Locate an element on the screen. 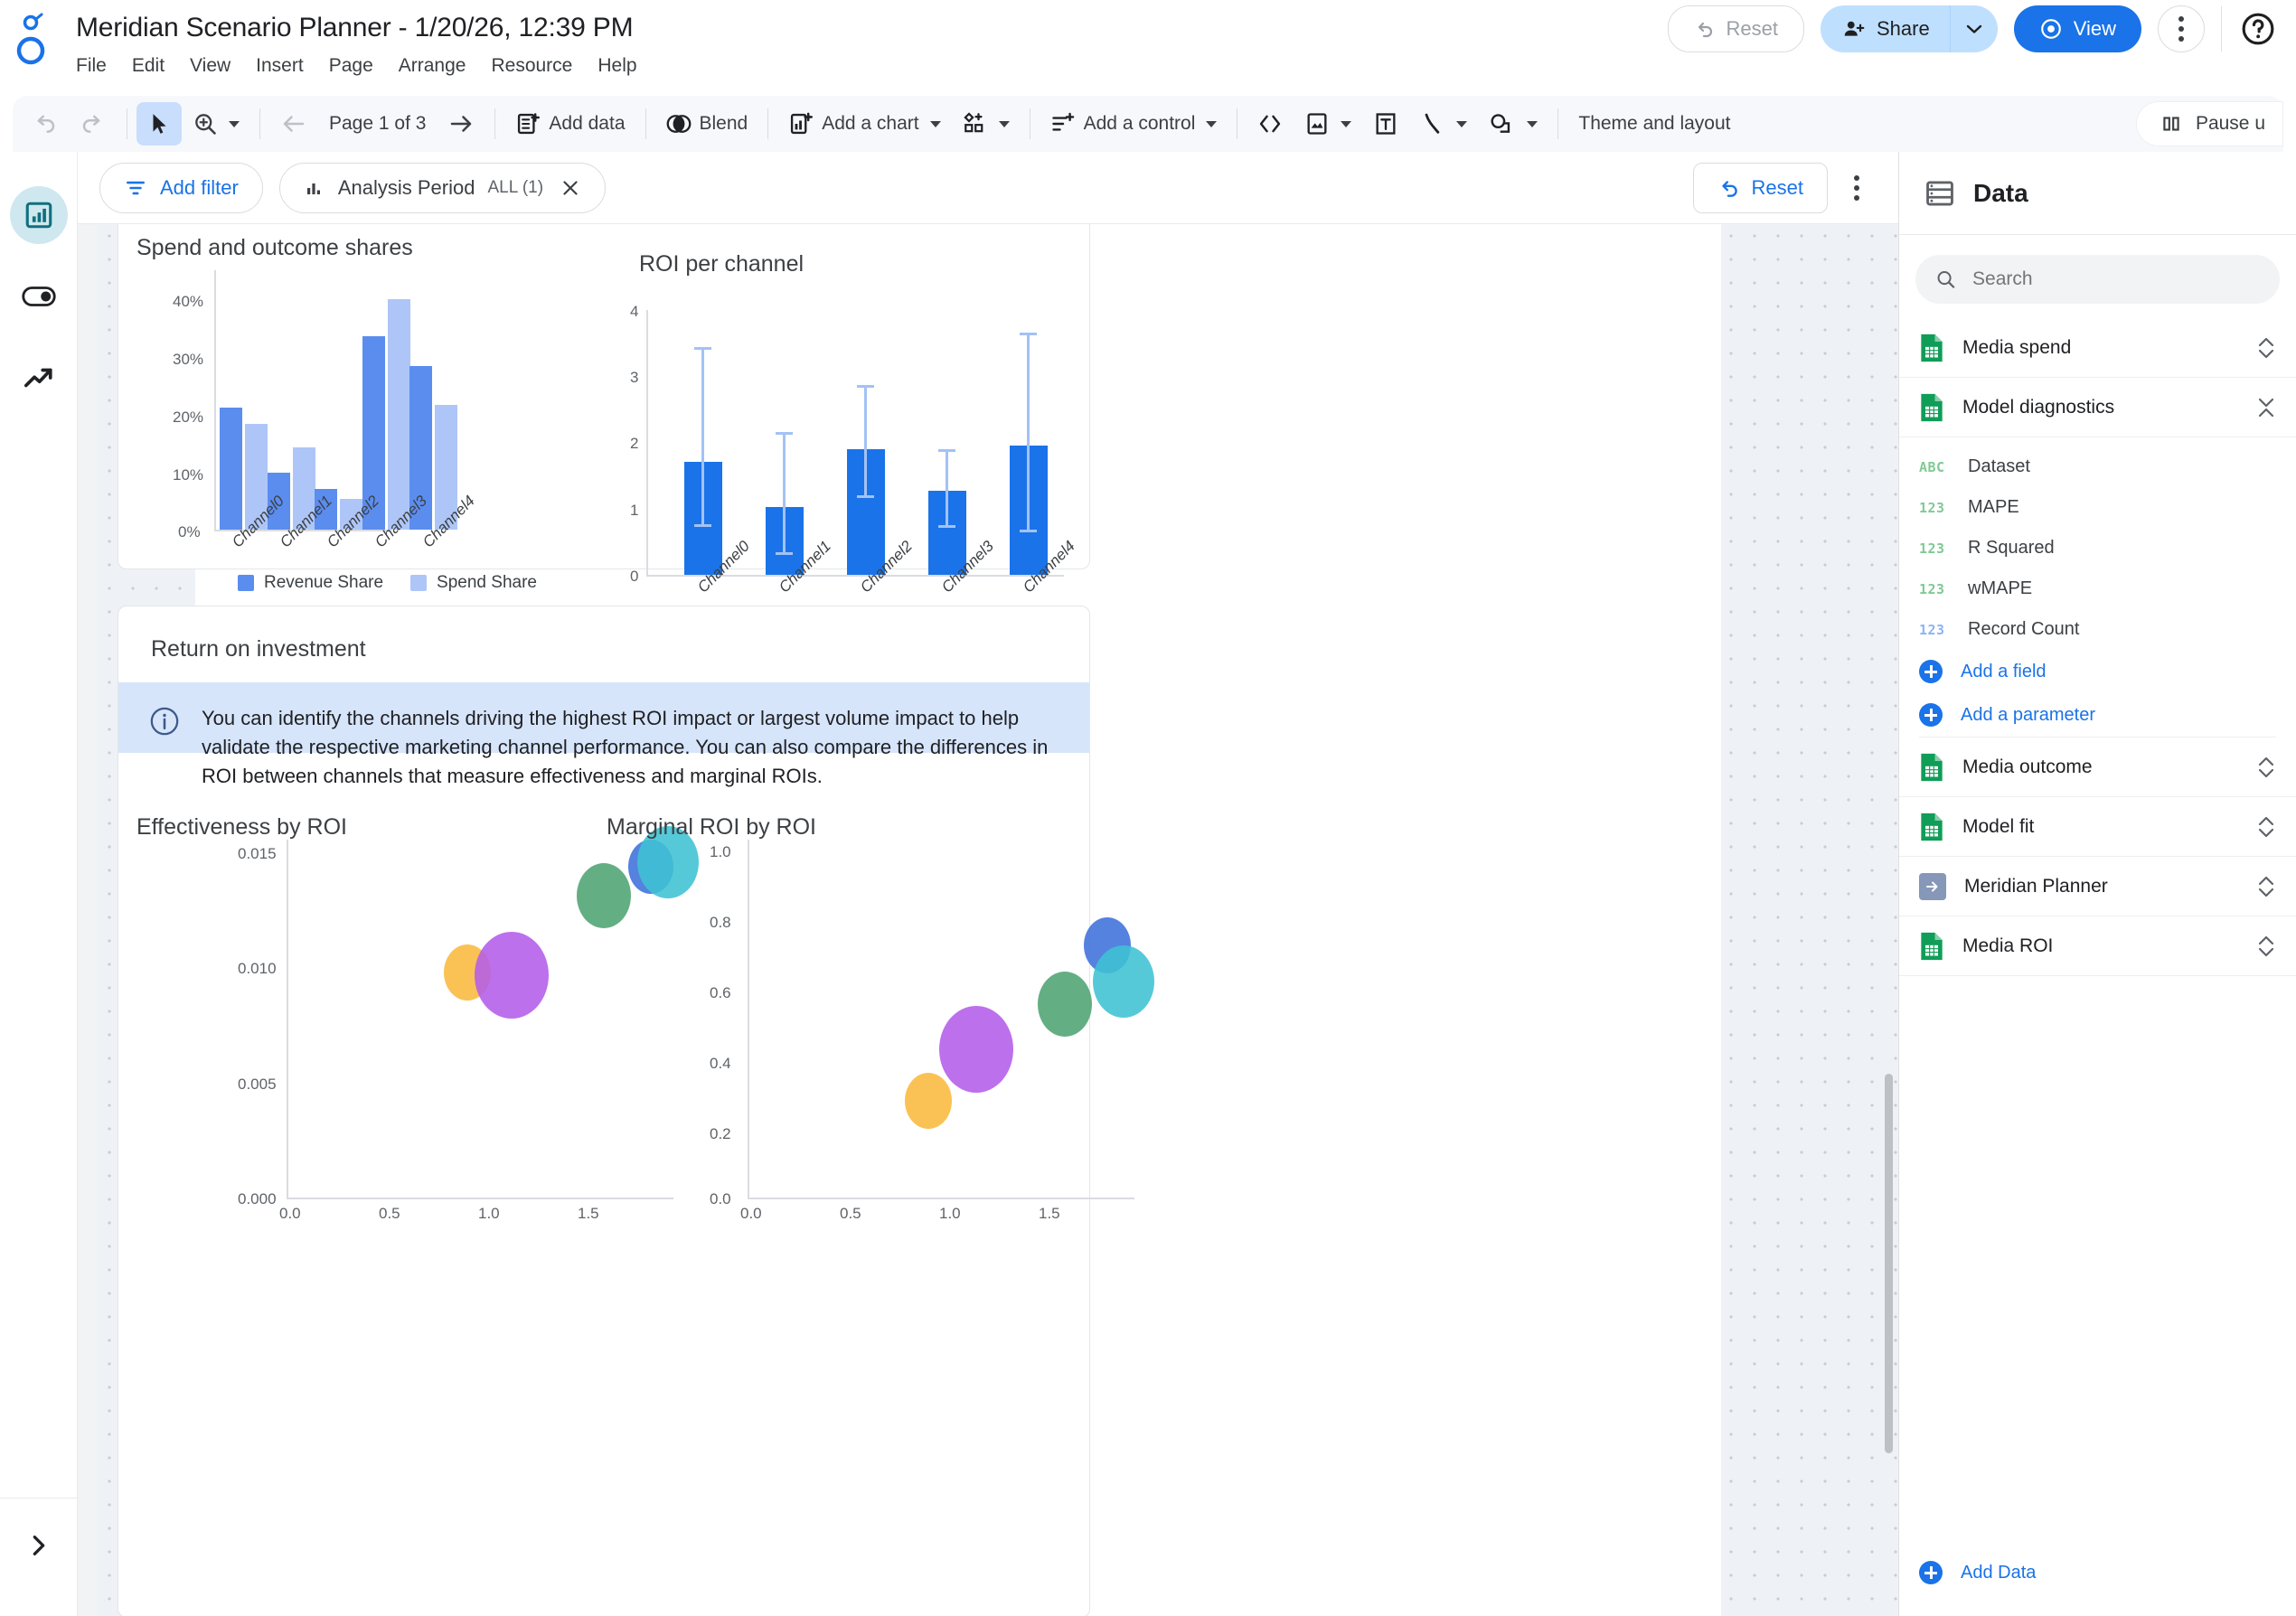  legend-item-spend-share: Spend Share is located at coordinates (473, 583).